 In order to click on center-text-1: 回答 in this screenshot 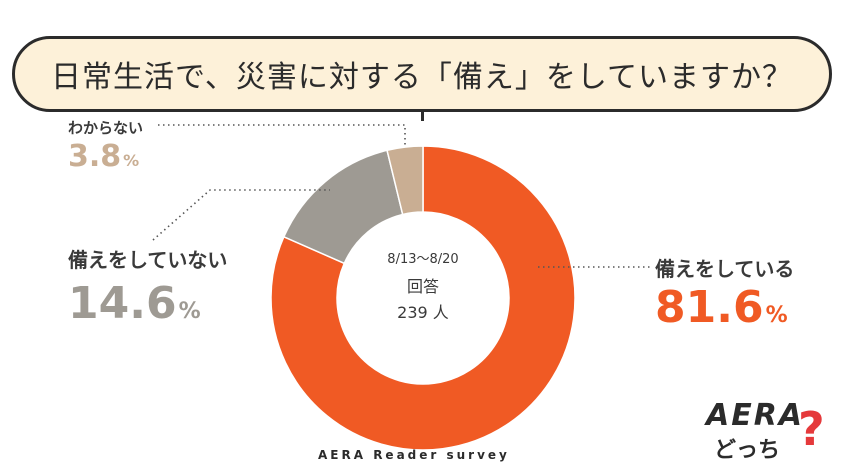, I will do `click(423, 286)`.